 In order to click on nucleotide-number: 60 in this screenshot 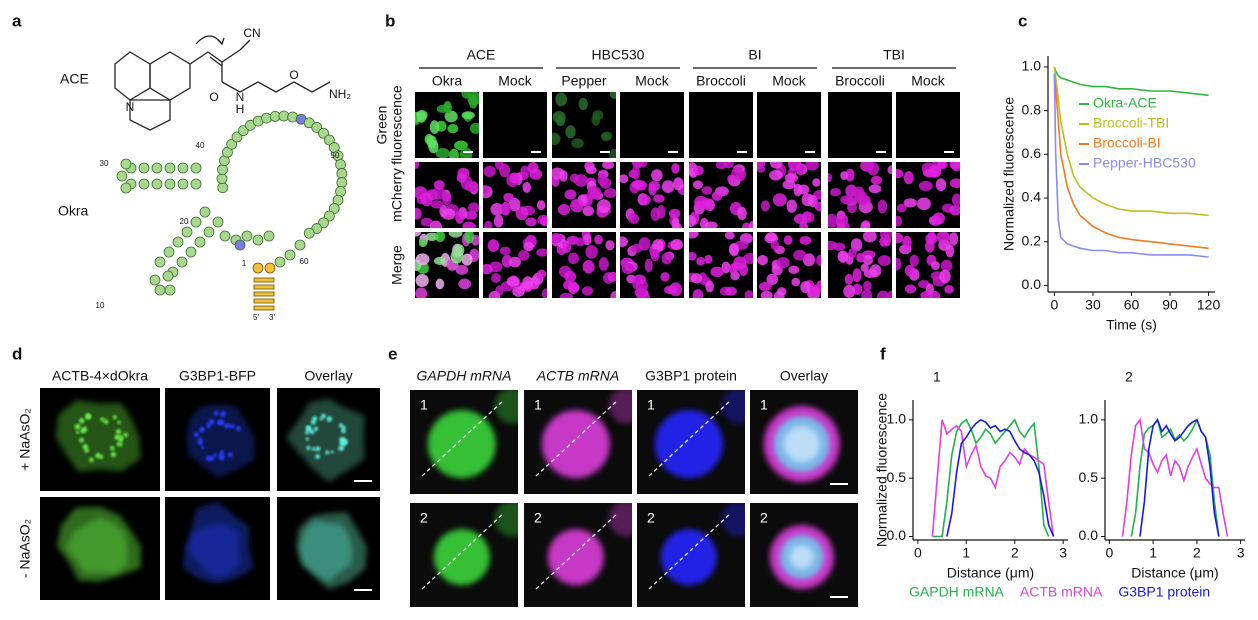, I will do `click(304, 261)`.